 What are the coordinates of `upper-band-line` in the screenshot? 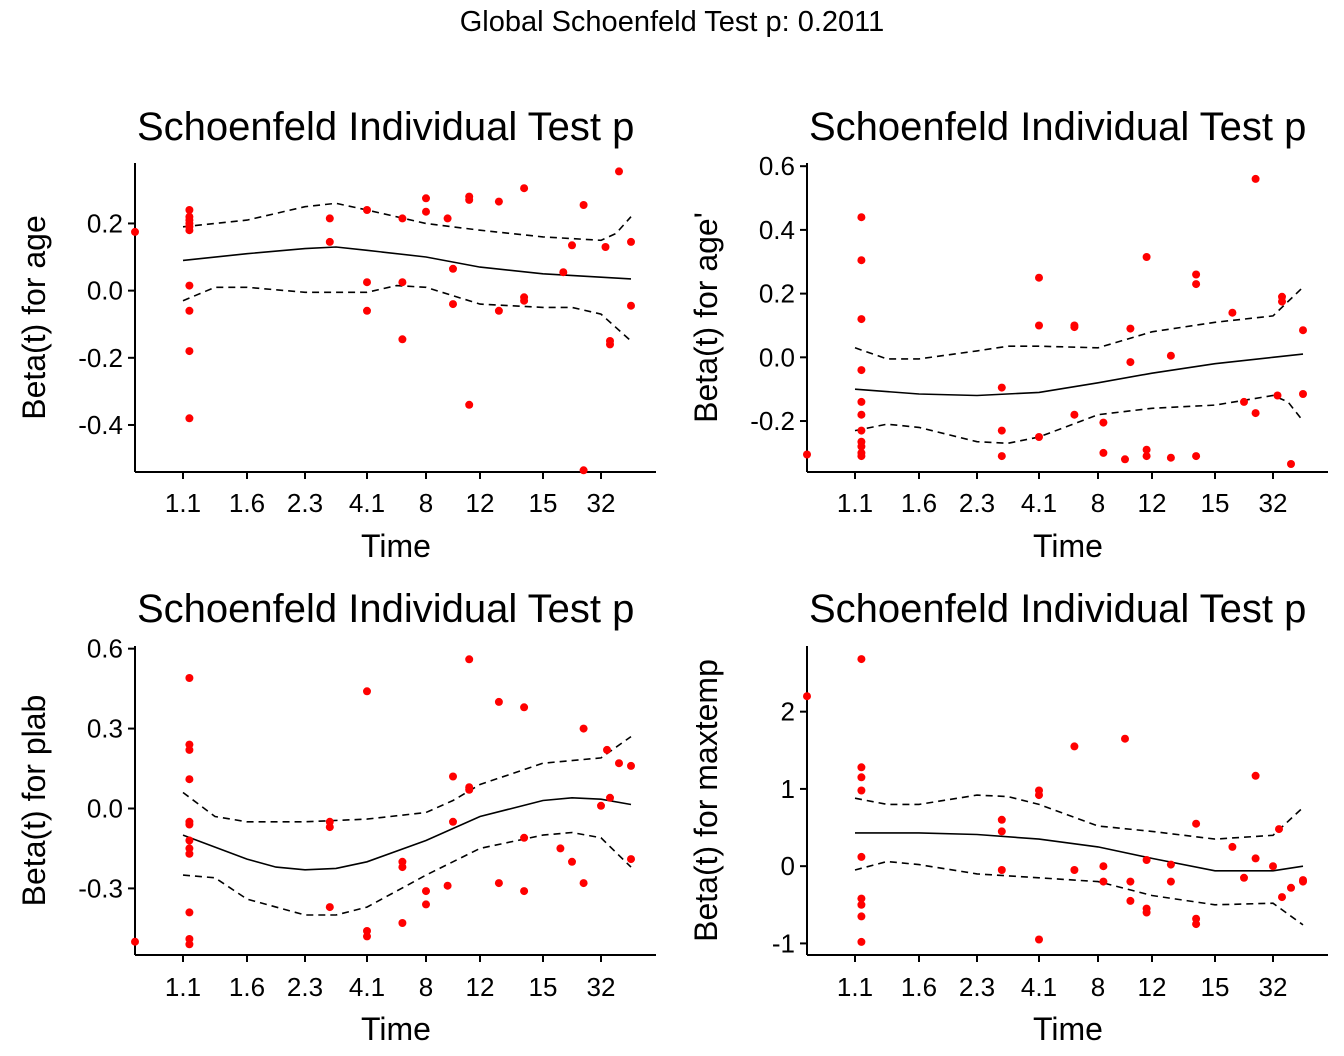 It's located at (1079, 817).